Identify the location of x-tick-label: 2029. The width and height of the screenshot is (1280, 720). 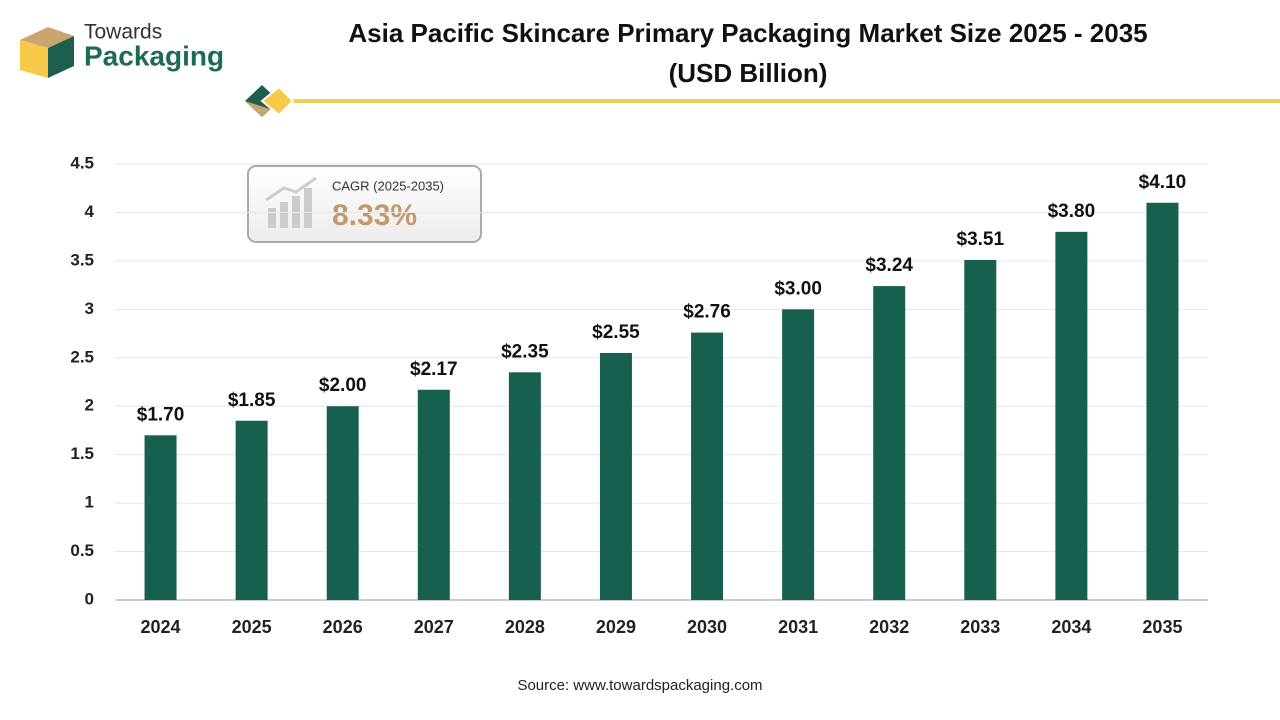
(616, 627).